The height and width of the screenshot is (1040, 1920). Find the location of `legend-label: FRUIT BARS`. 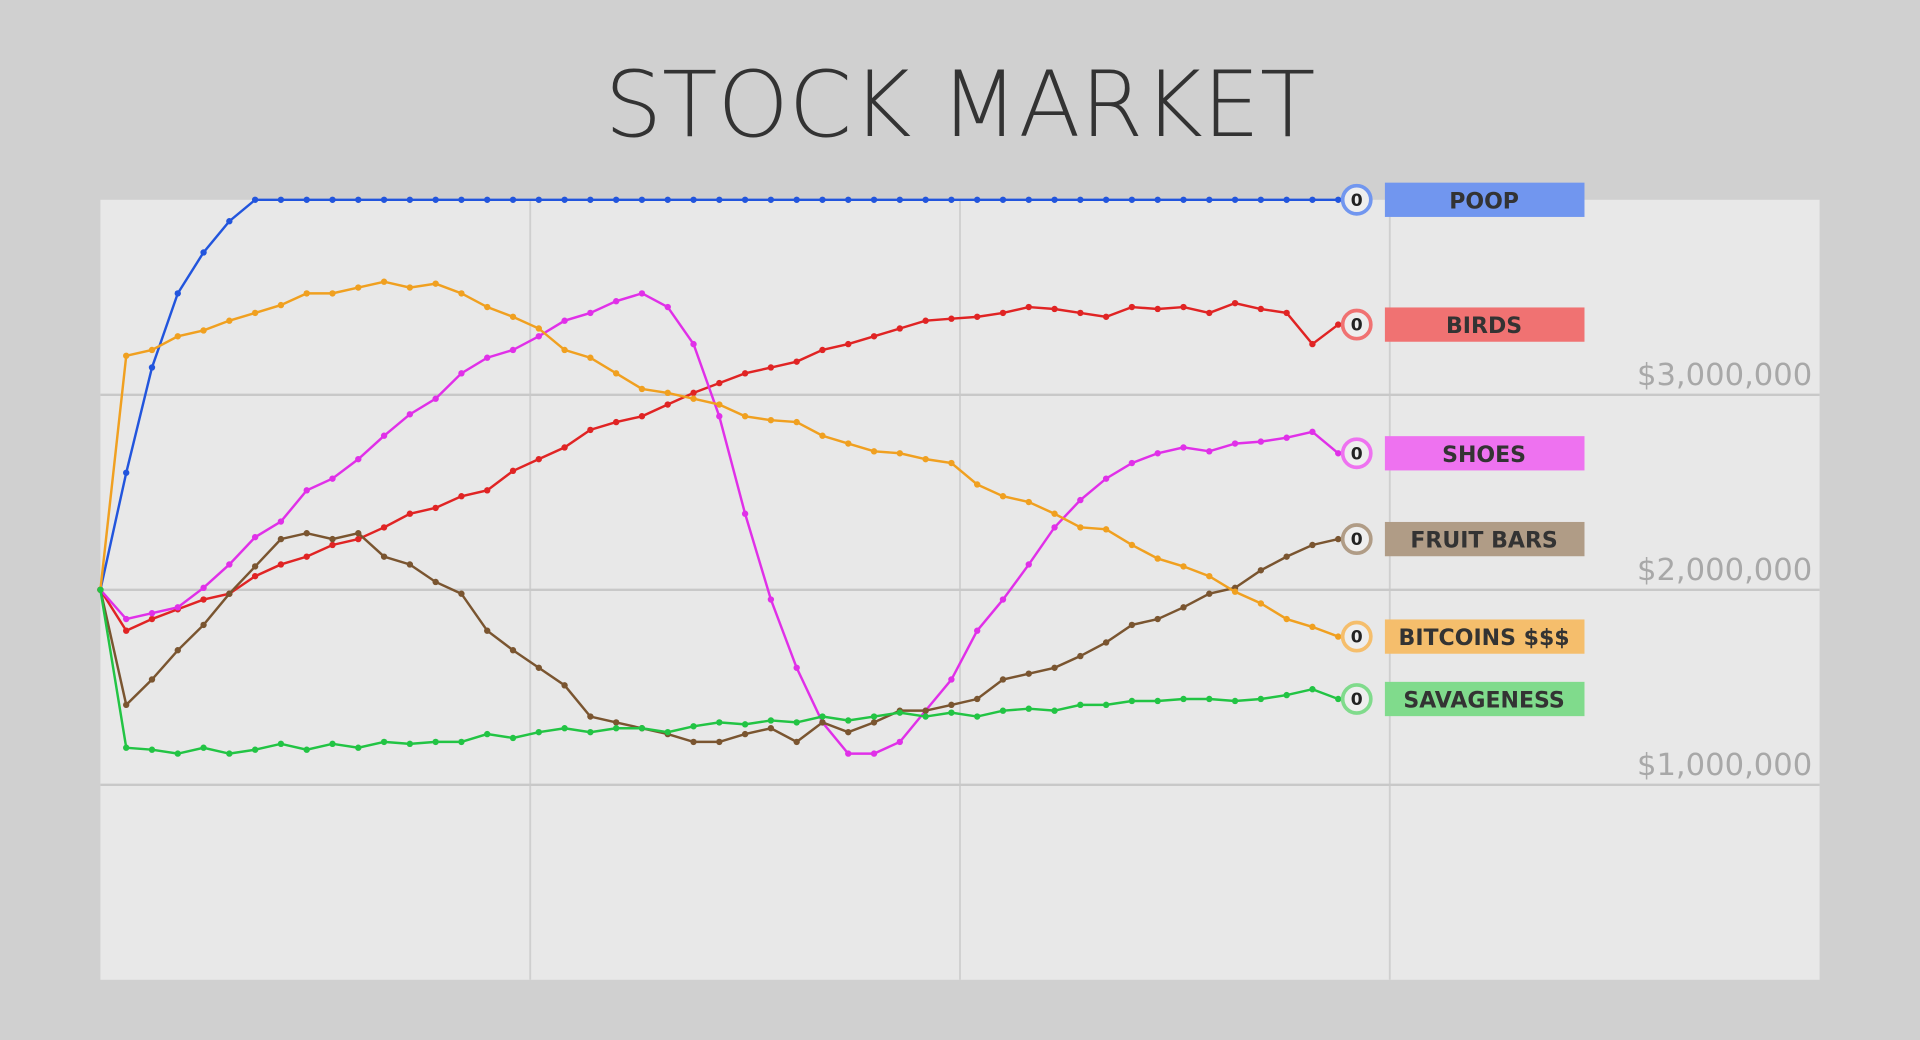

legend-label: FRUIT BARS is located at coordinates (1483, 541).